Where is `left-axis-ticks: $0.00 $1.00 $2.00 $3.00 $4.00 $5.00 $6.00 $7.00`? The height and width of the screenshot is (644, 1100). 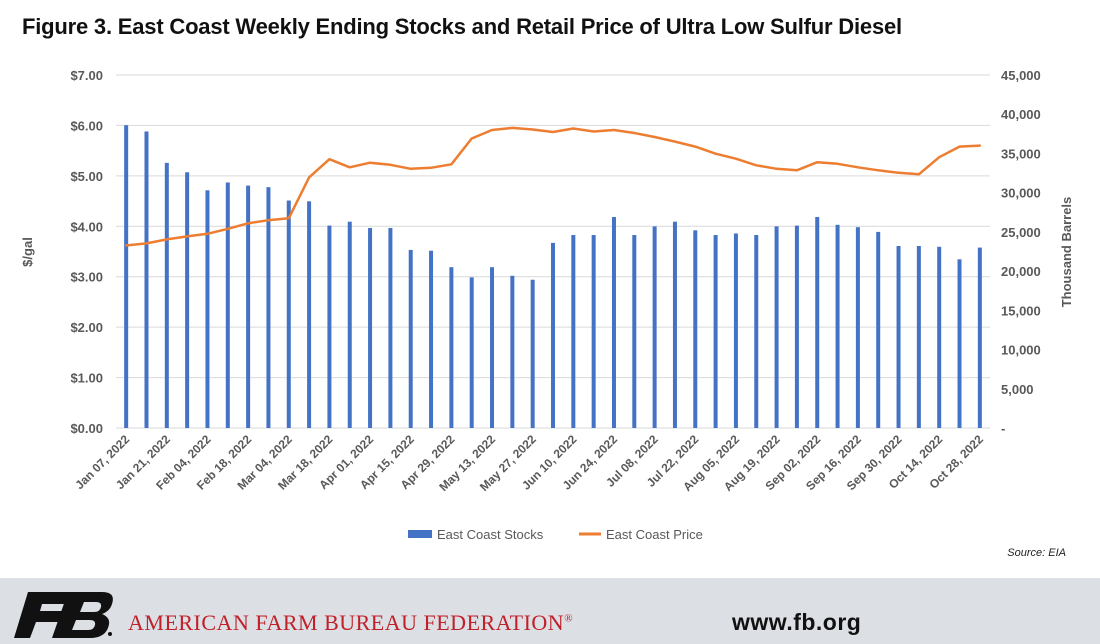 left-axis-ticks: $0.00 $1.00 $2.00 $3.00 $4.00 $5.00 $6.00 $7.00 is located at coordinates (86, 252).